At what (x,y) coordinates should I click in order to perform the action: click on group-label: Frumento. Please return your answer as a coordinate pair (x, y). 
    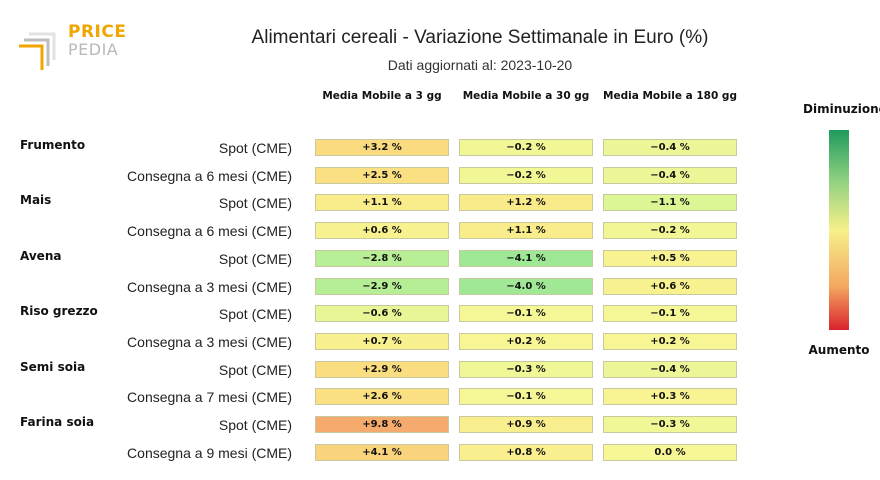
    Looking at the image, I should click on (53, 145).